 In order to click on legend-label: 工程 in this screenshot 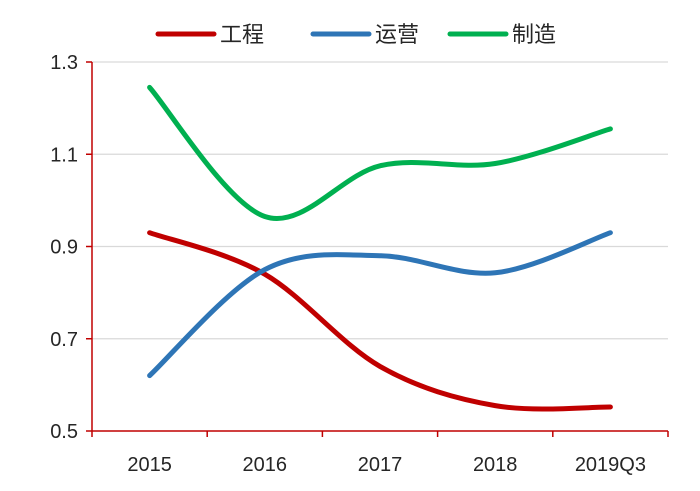, I will do `click(242, 35)`.